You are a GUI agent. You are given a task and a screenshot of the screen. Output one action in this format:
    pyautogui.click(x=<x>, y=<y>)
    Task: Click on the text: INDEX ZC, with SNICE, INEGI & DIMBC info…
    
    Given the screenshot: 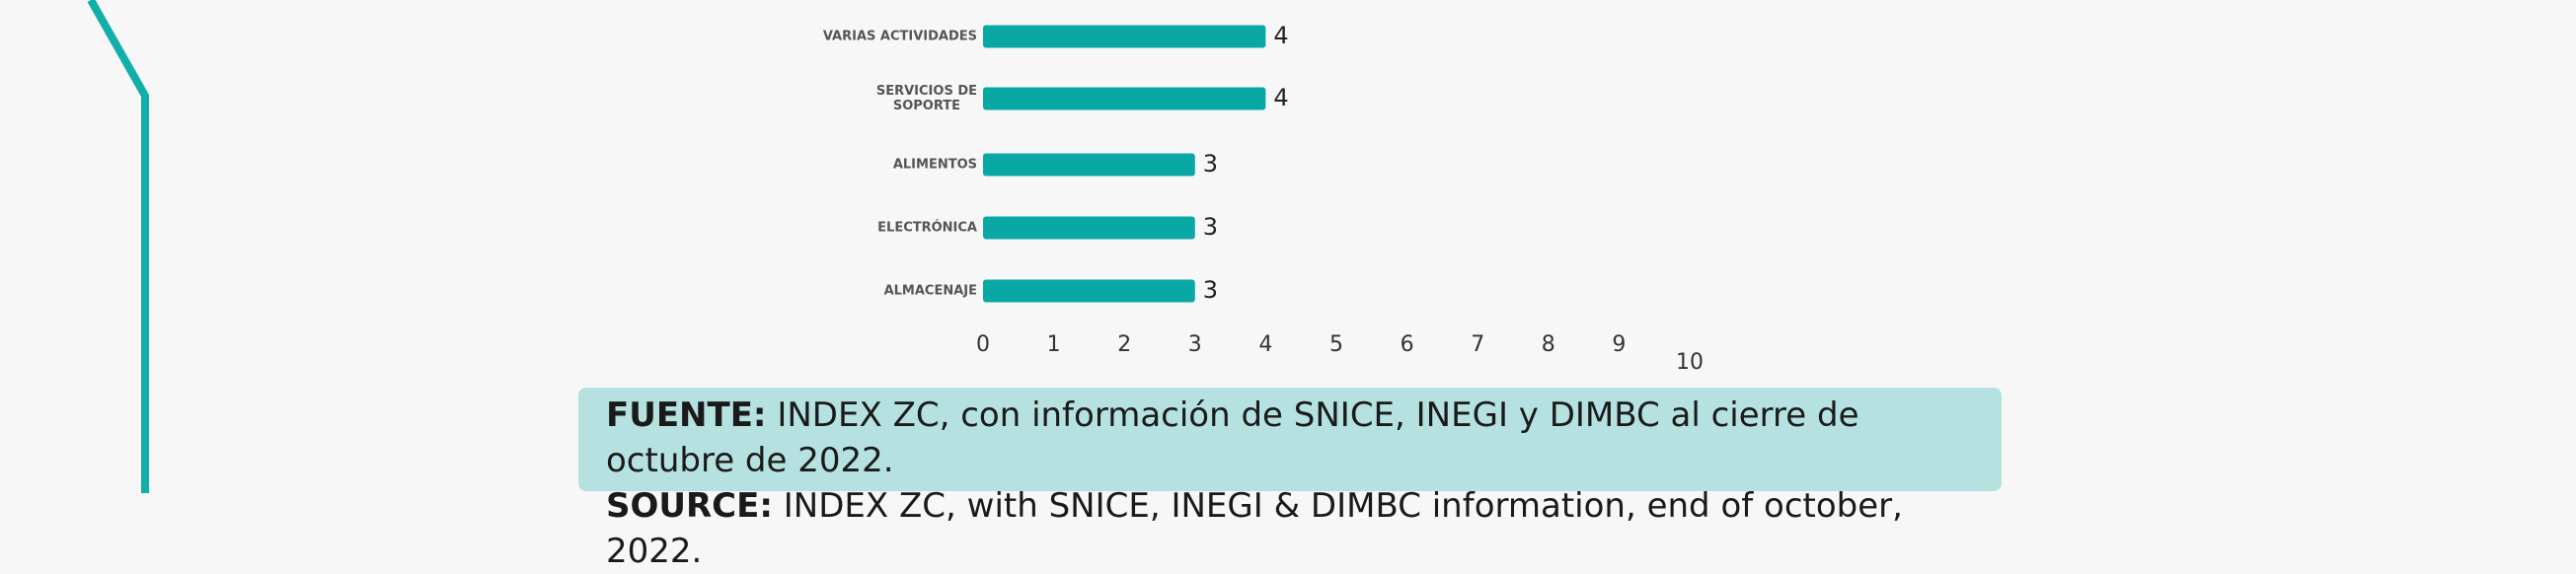 What is the action you would take?
    pyautogui.click(x=1255, y=528)
    